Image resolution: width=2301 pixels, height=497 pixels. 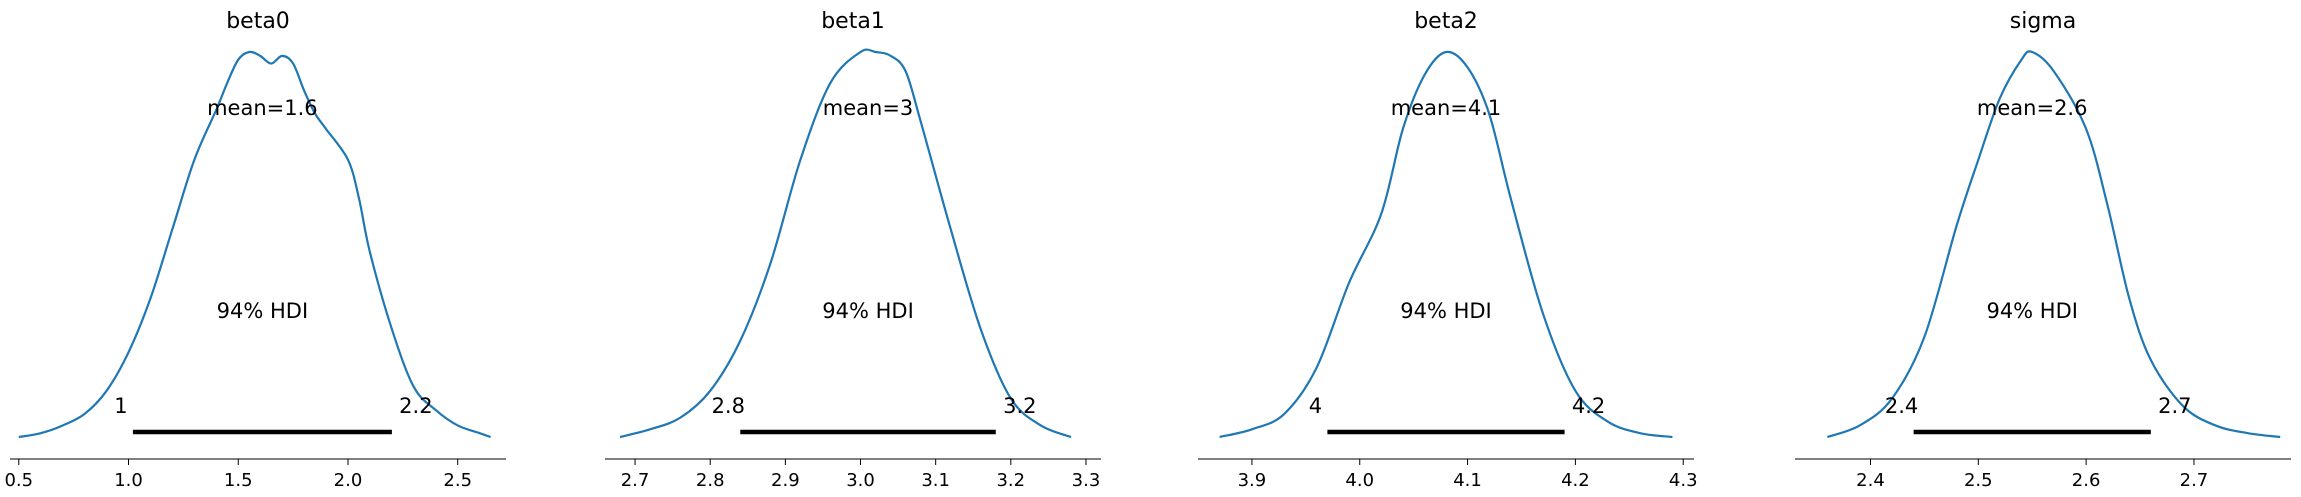 I want to click on x-tick-label: 4.2, so click(x=1575, y=480).